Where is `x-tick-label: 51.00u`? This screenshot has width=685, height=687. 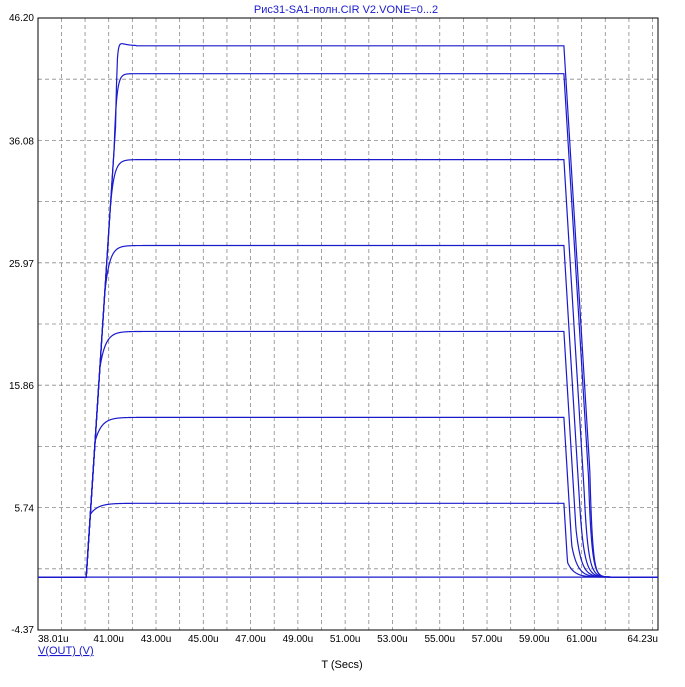 x-tick-label: 51.00u is located at coordinates (345, 639).